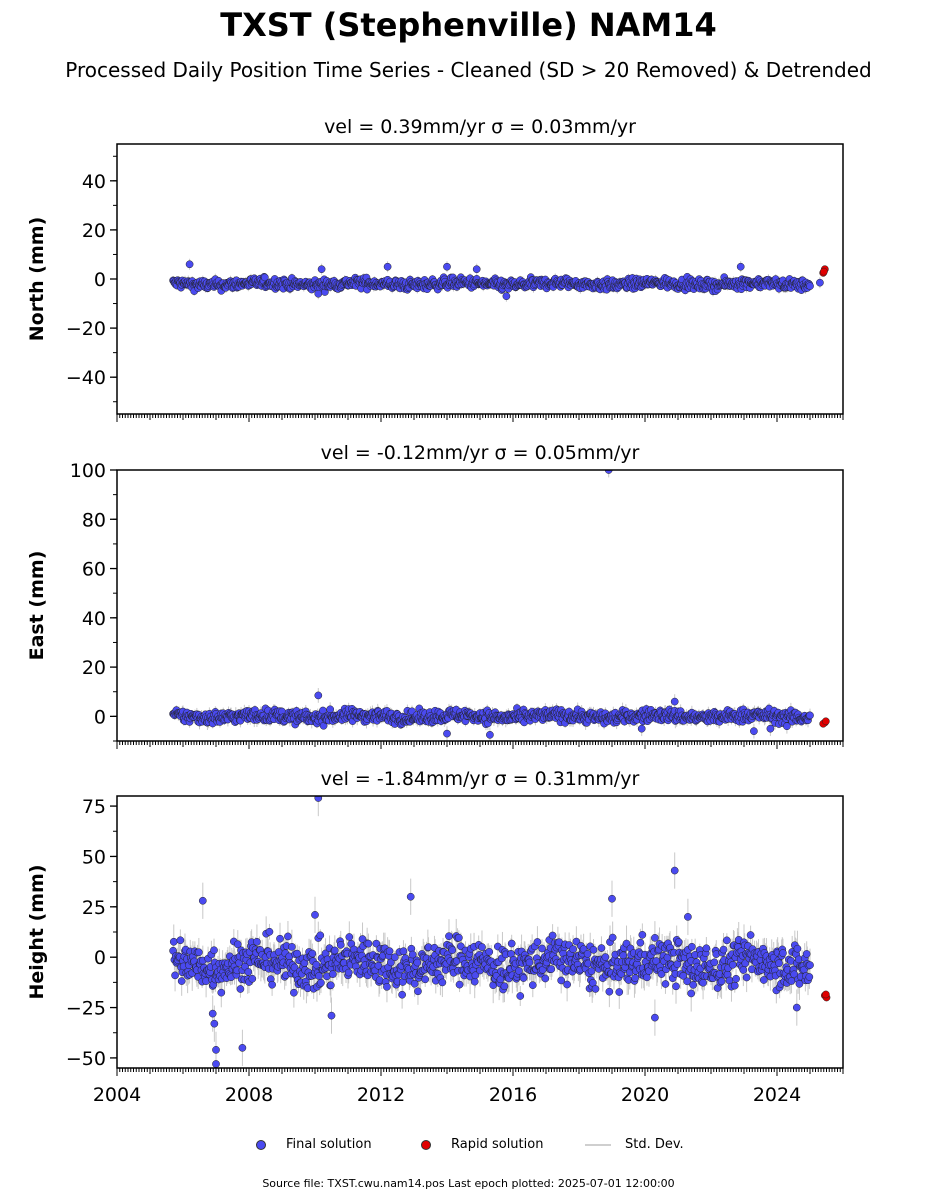  What do you see at coordinates (37, 279) in the screenshot?
I see `y-axis-label: North (mm)` at bounding box center [37, 279].